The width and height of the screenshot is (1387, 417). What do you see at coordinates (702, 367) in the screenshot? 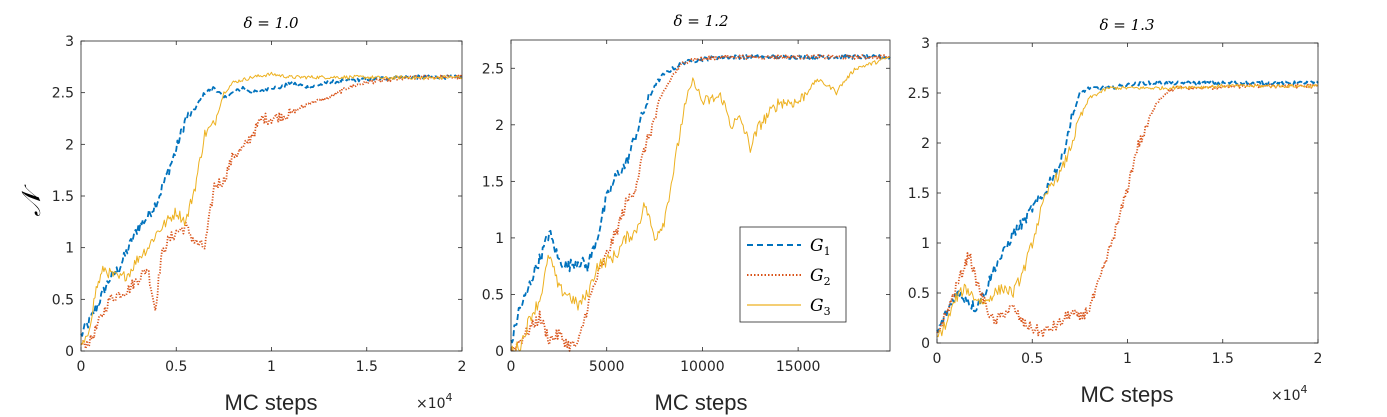
I see `x-tick-label: 10000` at bounding box center [702, 367].